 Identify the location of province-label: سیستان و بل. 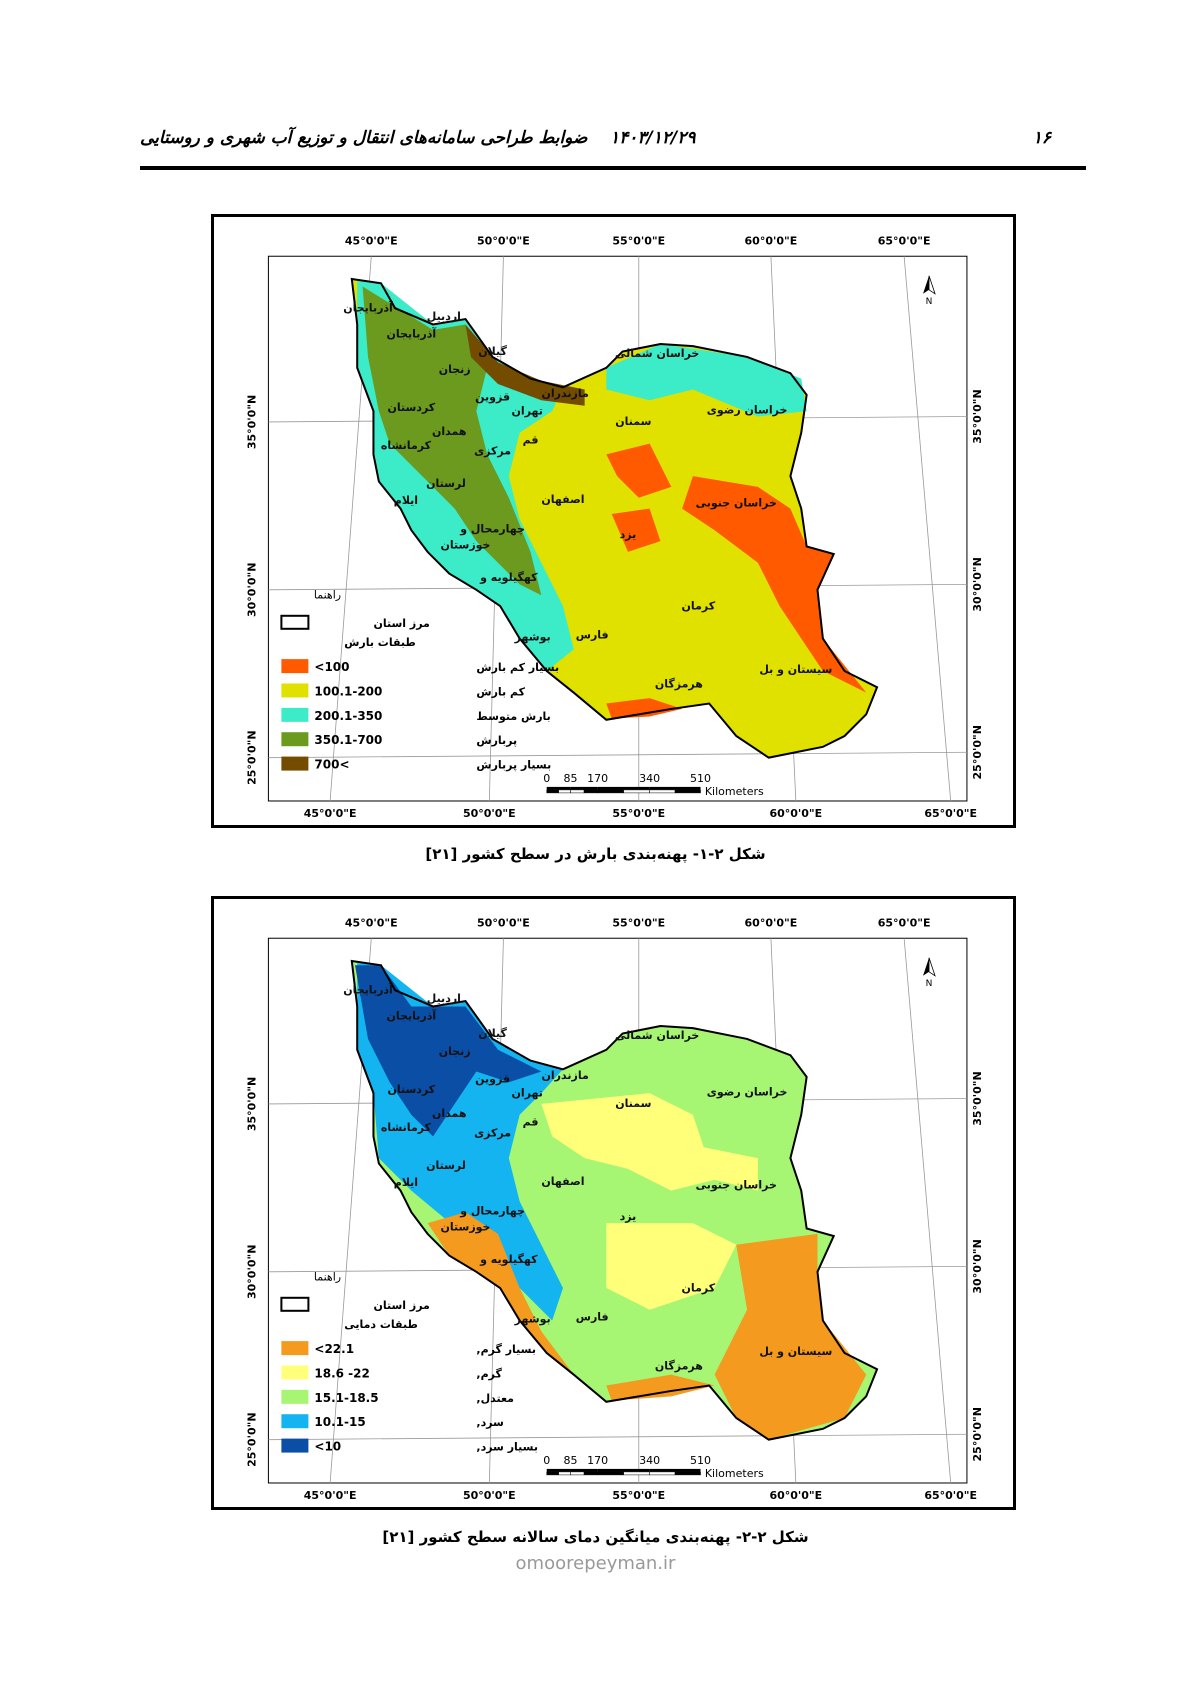
(795, 669).